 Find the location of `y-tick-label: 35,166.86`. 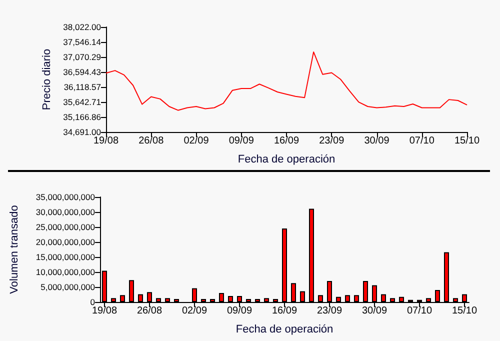

y-tick-label: 35,166.86 is located at coordinates (82, 117).